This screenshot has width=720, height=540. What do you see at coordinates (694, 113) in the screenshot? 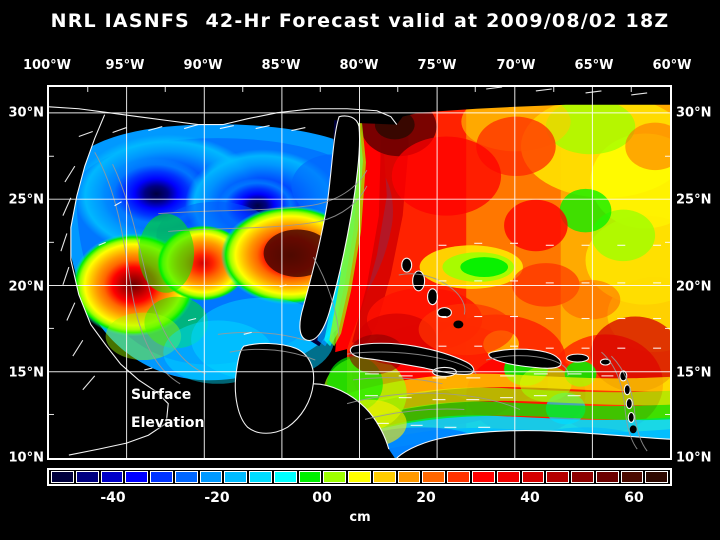
I see `lat-label-right-30n: 30°N` at bounding box center [694, 113].